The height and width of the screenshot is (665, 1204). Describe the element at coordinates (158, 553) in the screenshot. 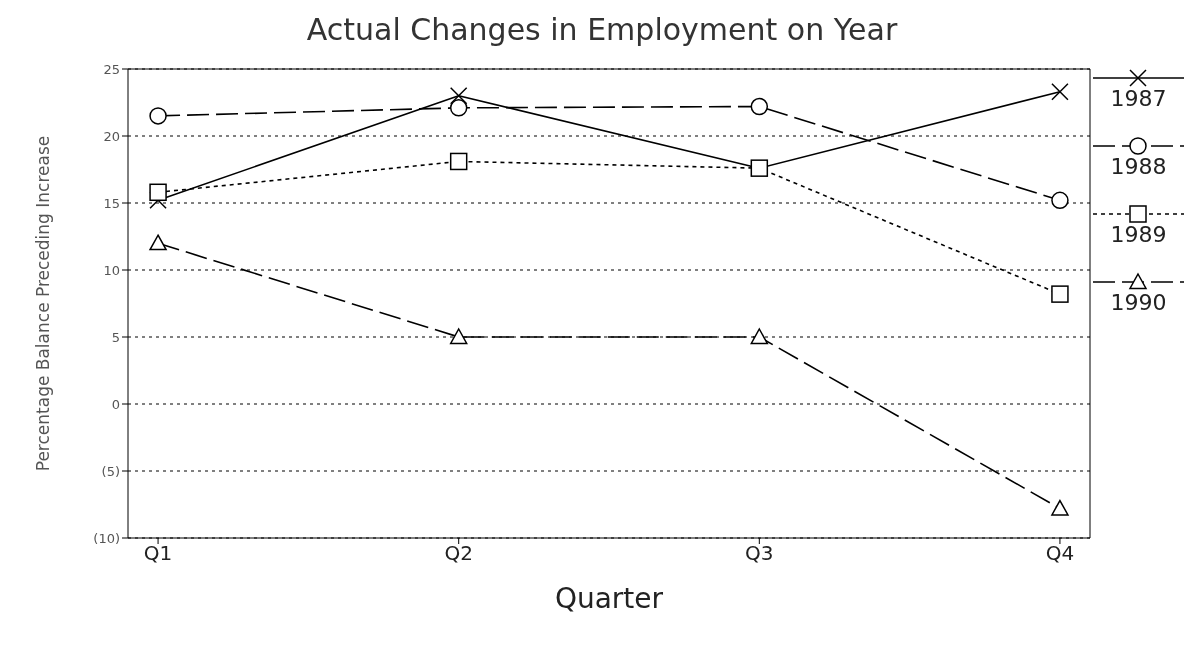

I see `x-tick-label: Q1` at that location.